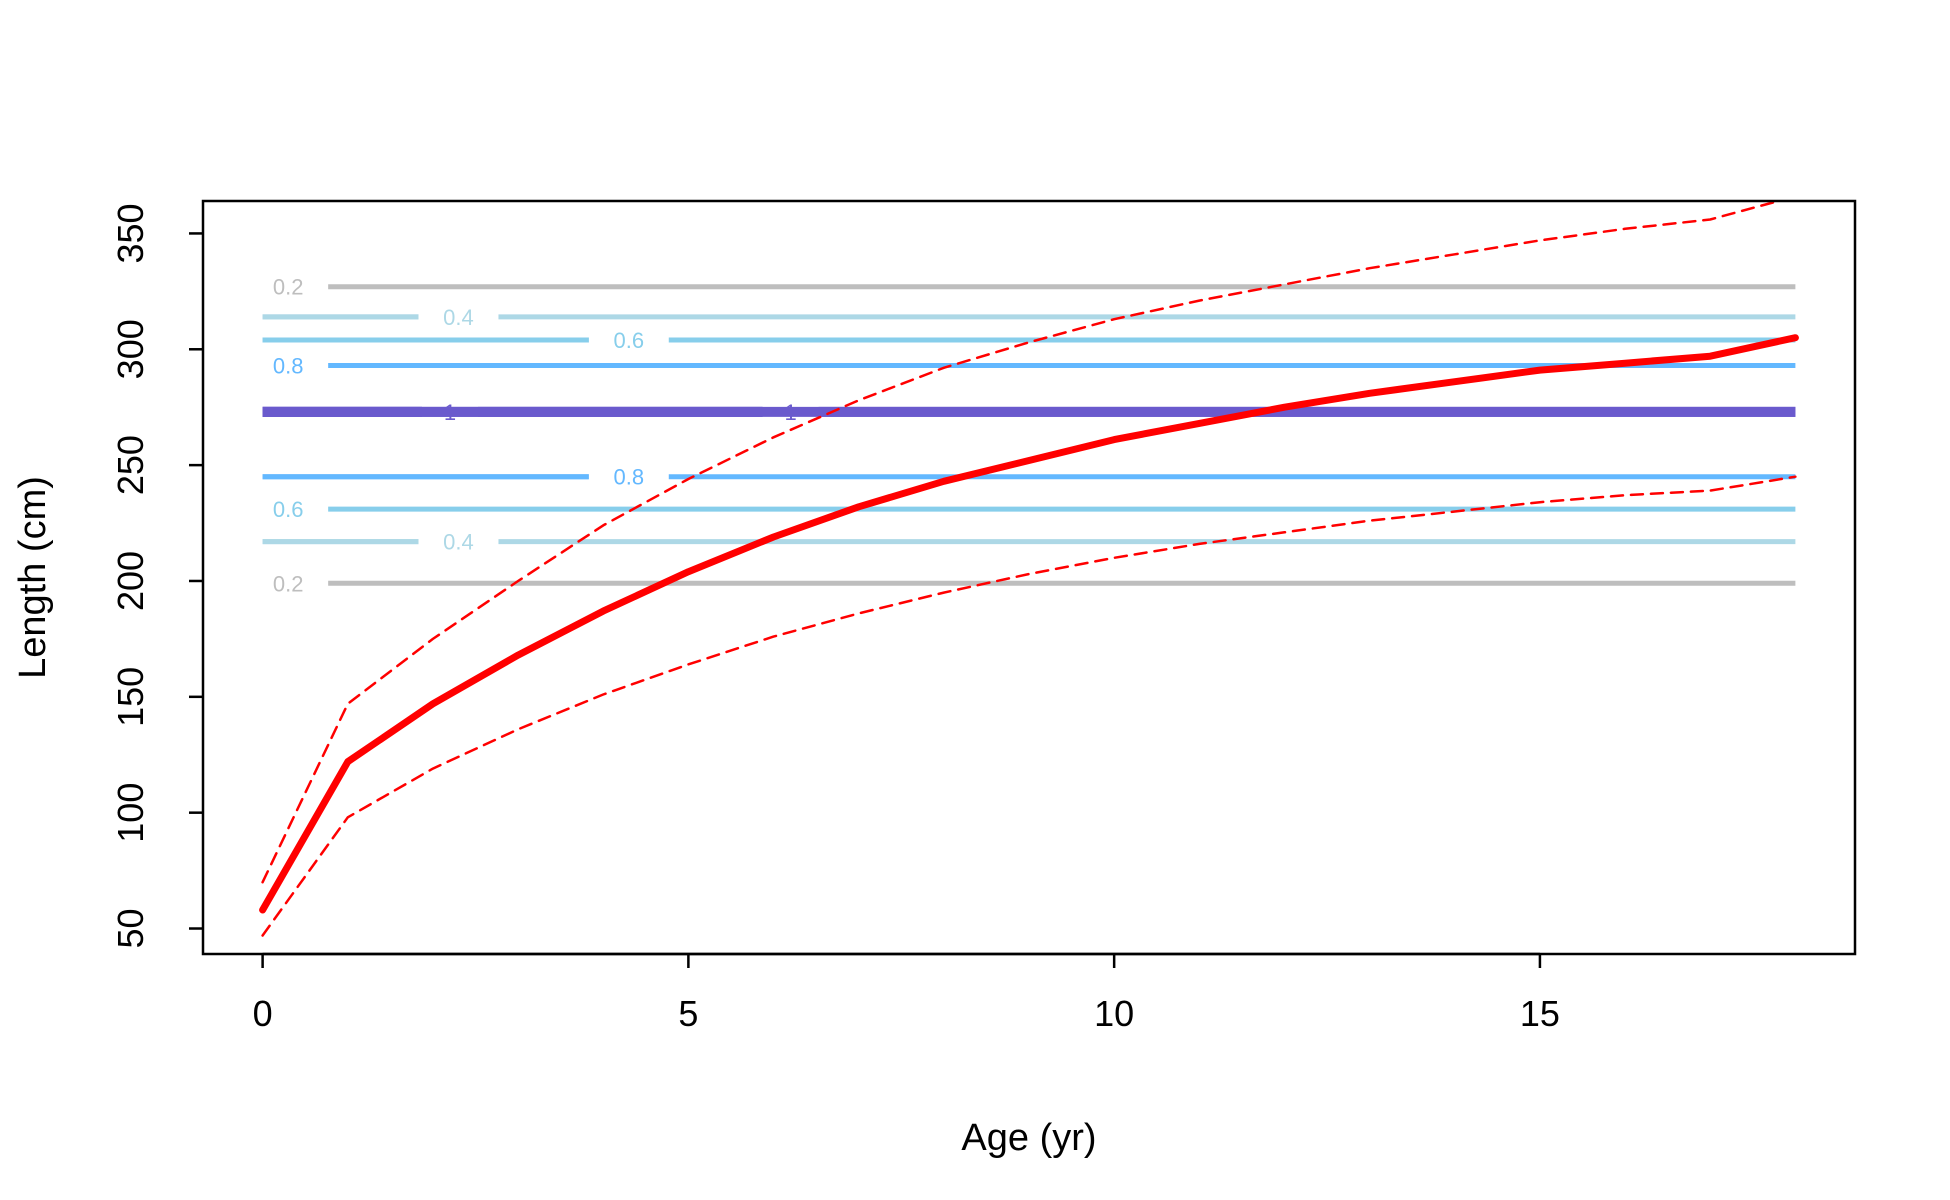 The image size is (1950, 1200). I want to click on y-tick-label: 300, so click(130, 349).